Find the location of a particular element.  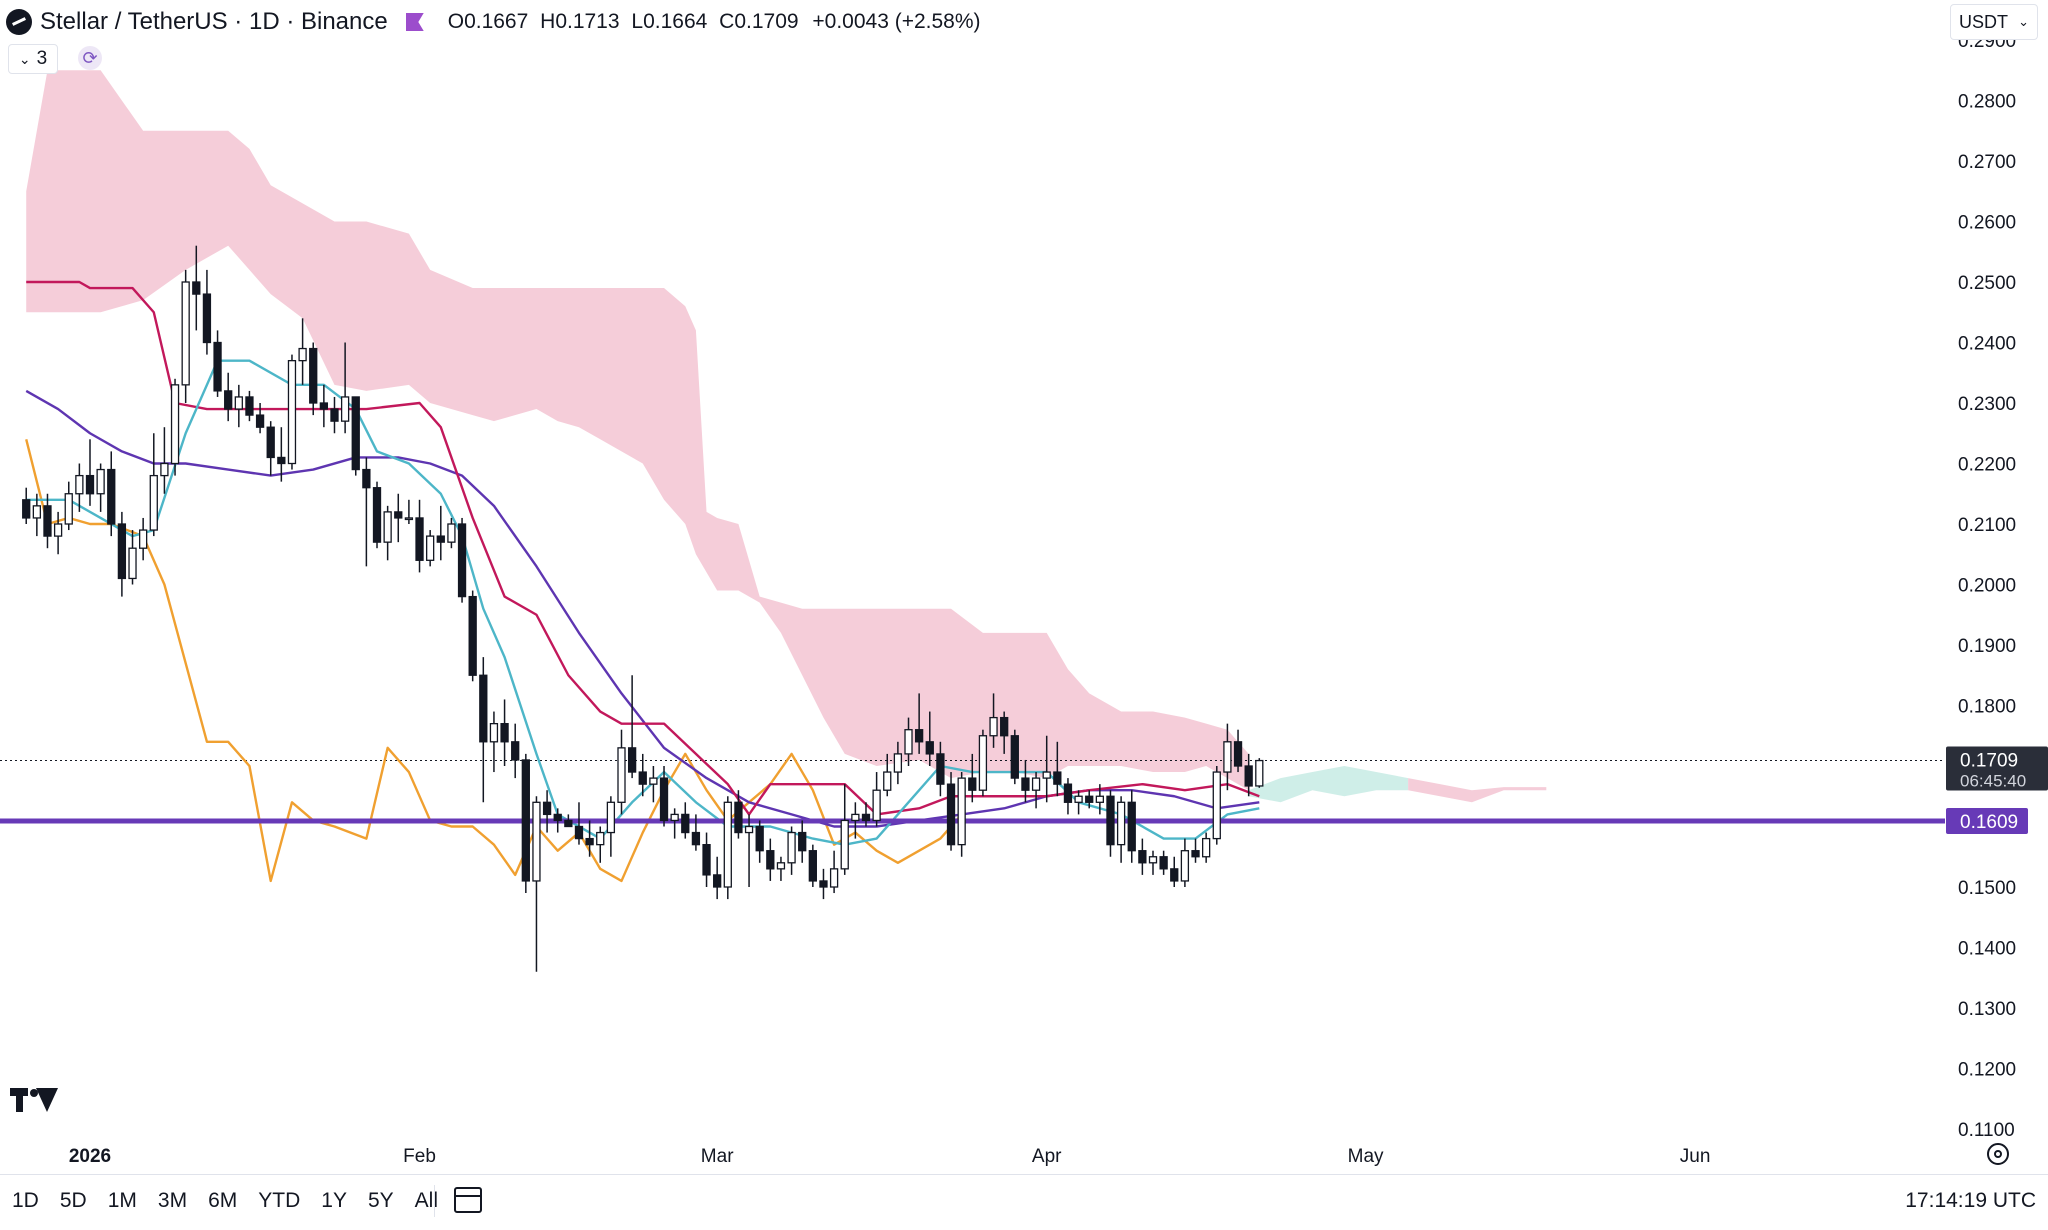

change-value: +0.0043 (+2.58%) is located at coordinates (896, 21).